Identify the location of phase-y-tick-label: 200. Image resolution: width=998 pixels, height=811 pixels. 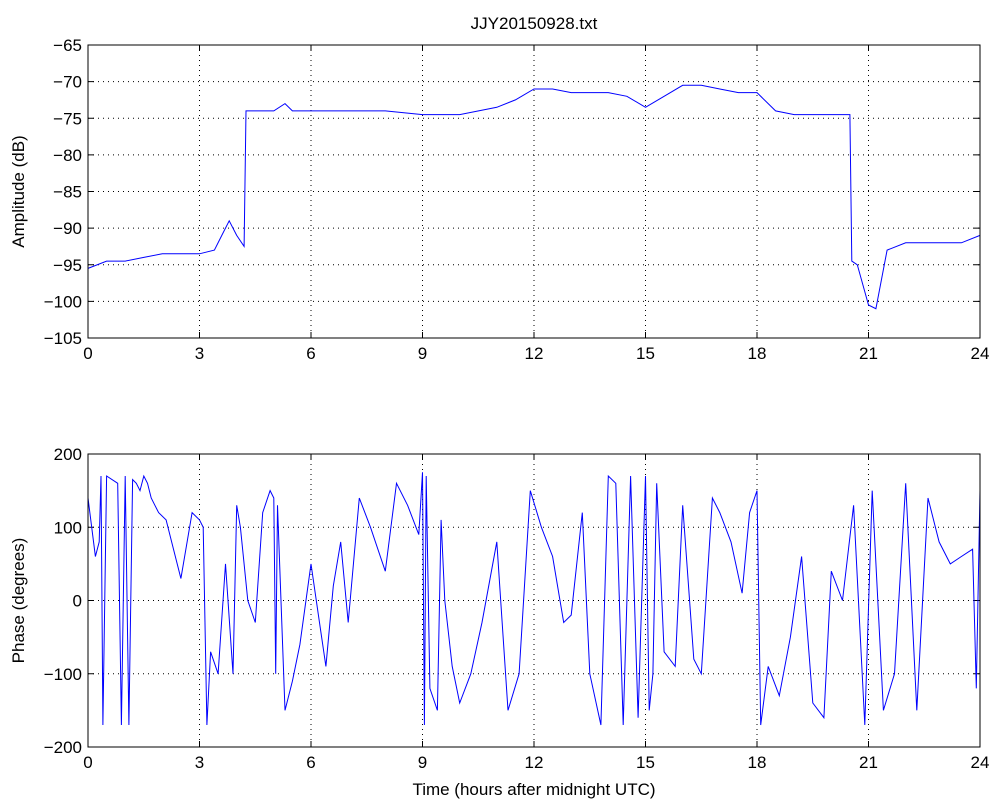
(68, 454).